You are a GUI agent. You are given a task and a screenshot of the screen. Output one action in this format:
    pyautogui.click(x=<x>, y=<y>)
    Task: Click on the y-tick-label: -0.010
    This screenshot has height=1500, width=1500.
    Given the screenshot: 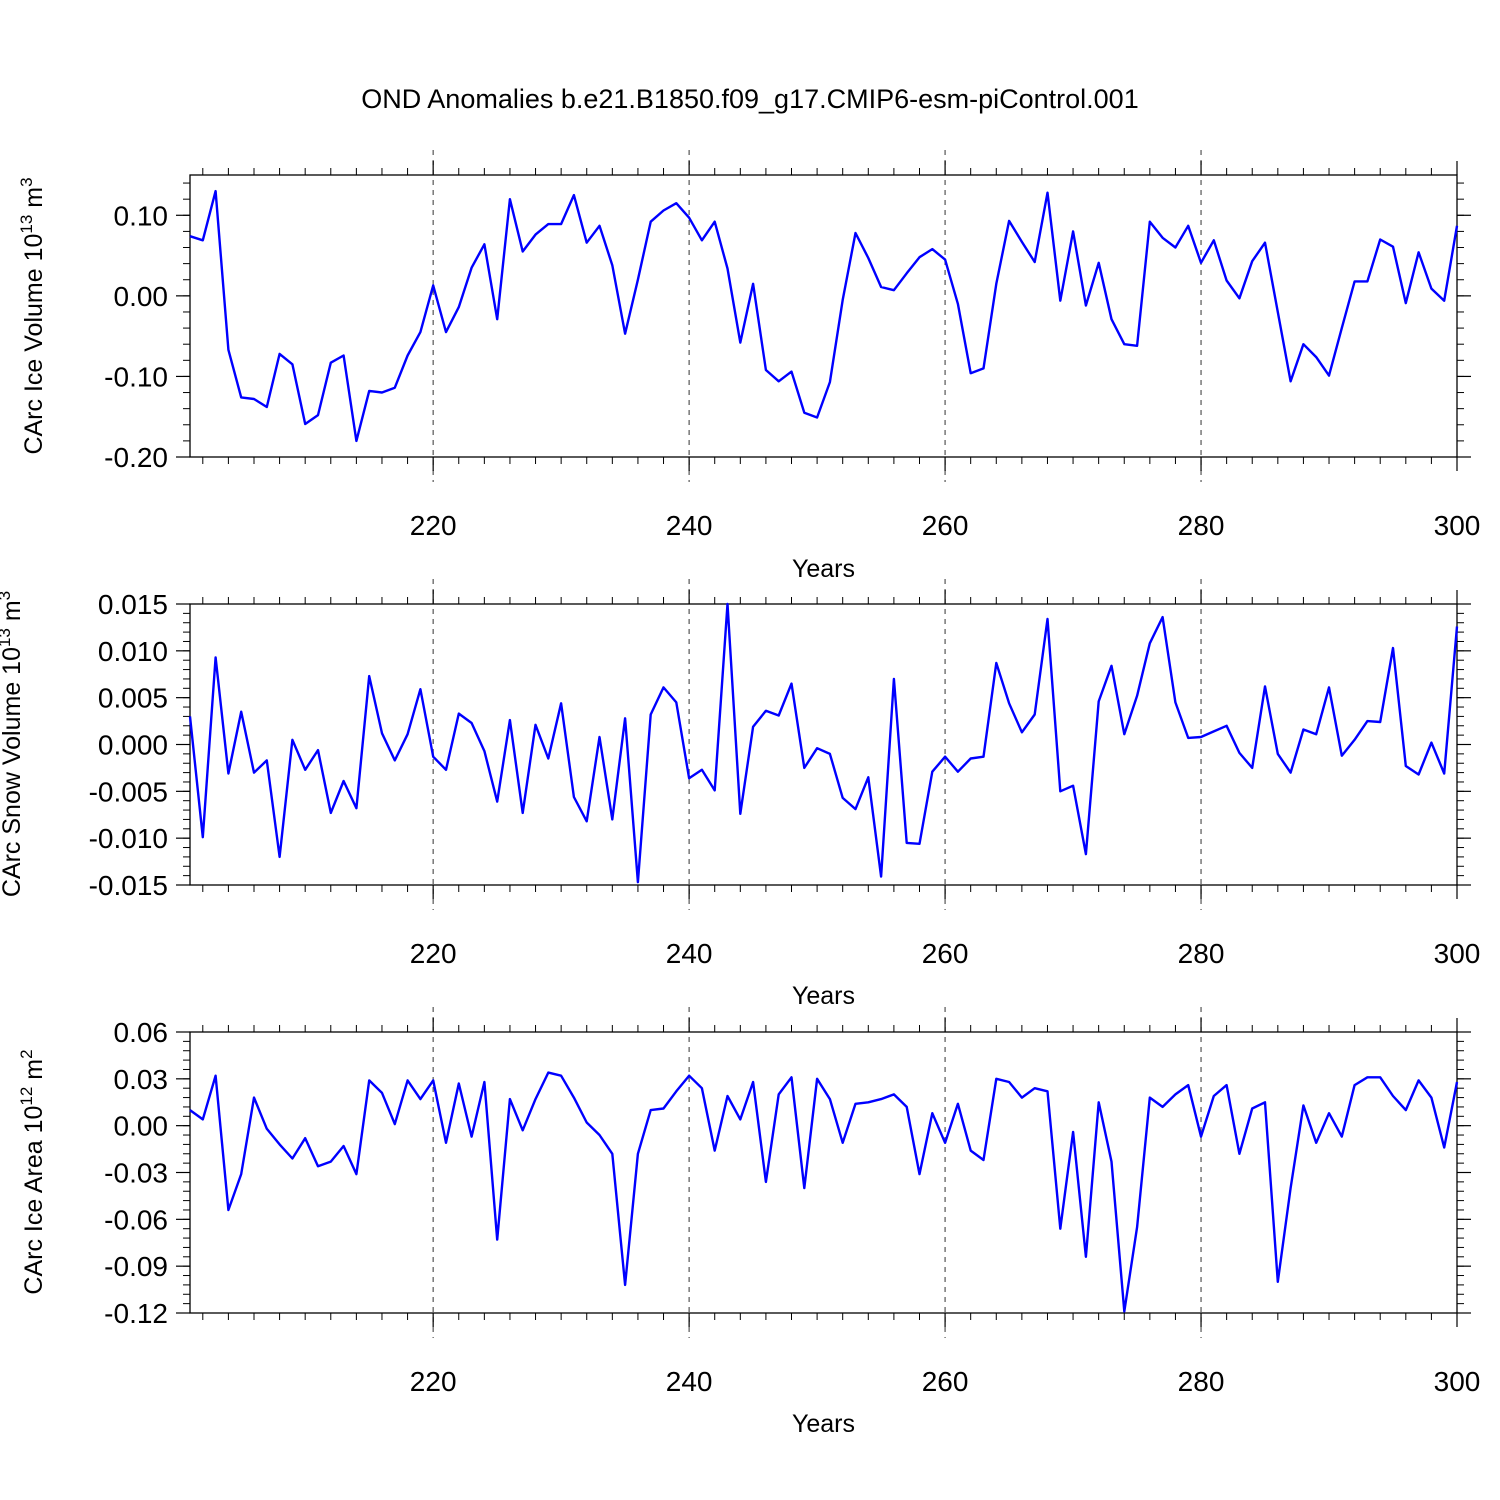 What is the action you would take?
    pyautogui.click(x=128, y=838)
    